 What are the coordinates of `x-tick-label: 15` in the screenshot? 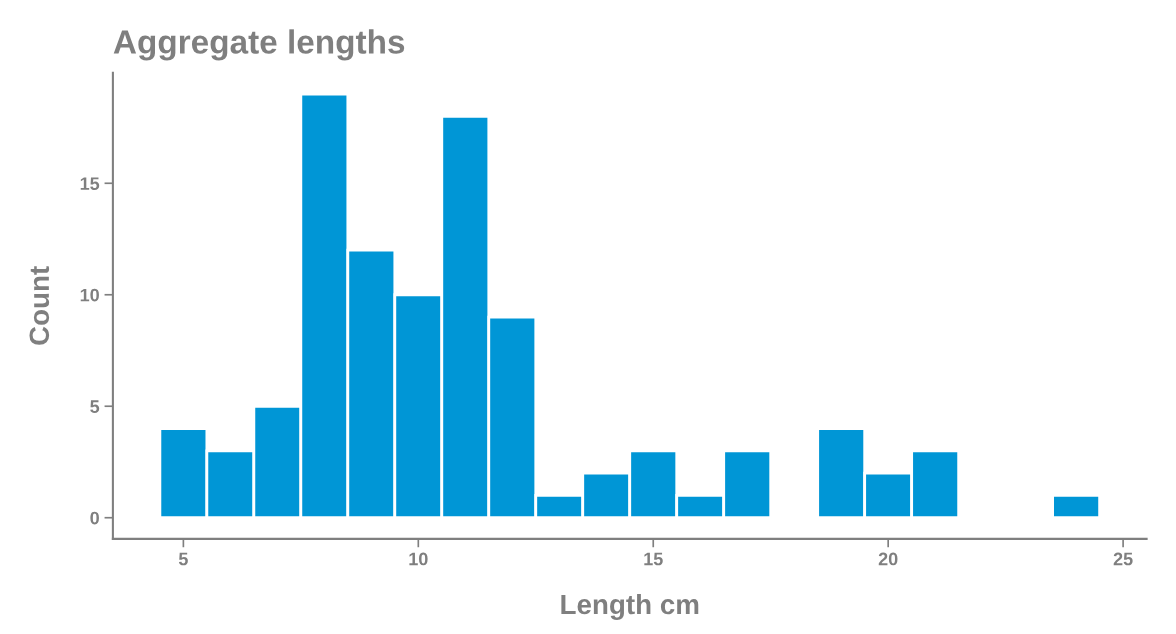 It's located at (653, 559).